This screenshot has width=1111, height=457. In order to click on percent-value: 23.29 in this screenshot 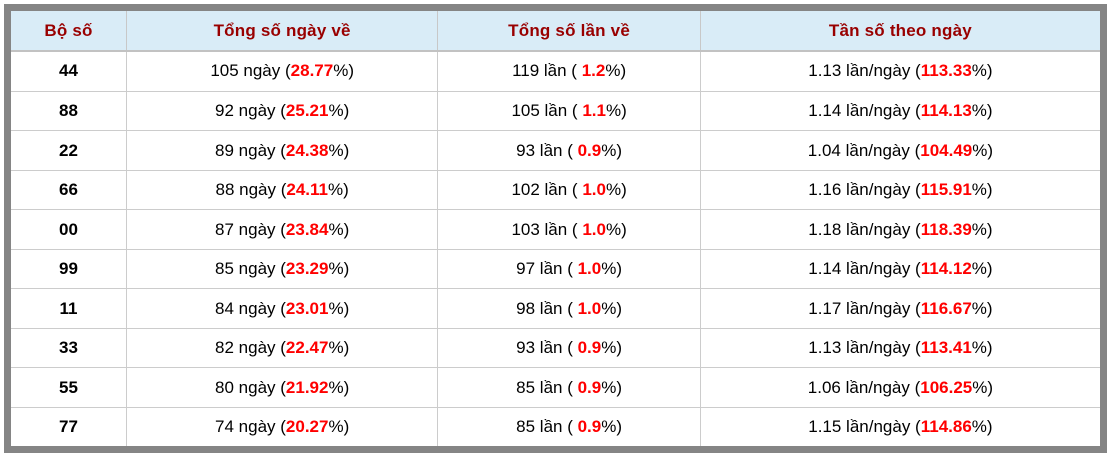, I will do `click(307, 269)`.